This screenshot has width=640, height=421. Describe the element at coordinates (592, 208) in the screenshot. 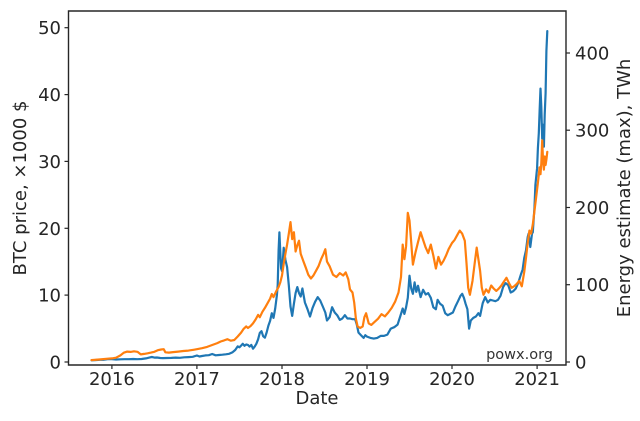

I see `y-right-tick-label: 200` at that location.